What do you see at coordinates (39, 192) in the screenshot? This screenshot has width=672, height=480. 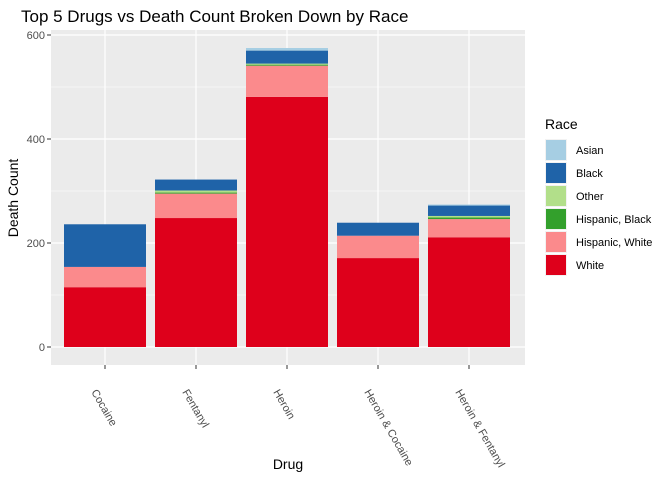 I see `y-axis: 0 200 400 600` at bounding box center [39, 192].